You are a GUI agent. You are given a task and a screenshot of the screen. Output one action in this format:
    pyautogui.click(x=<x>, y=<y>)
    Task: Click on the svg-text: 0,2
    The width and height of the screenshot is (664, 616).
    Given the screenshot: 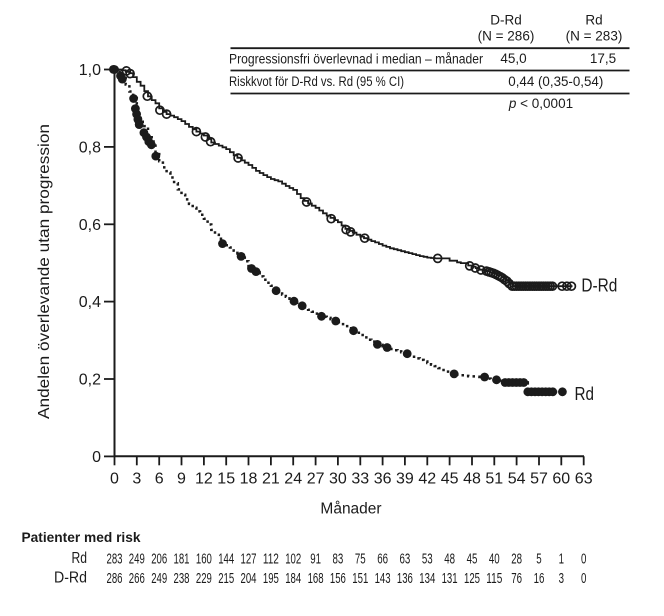 What is the action you would take?
    pyautogui.click(x=90, y=380)
    